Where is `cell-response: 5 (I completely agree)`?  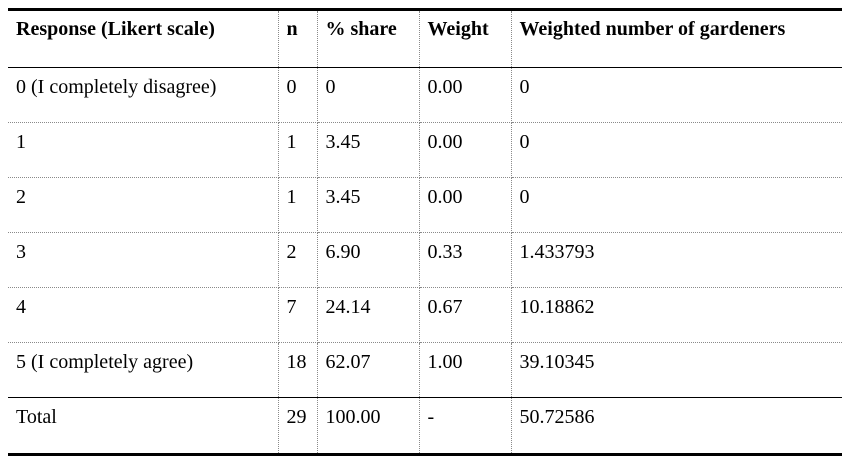
cell-response: 5 (I completely agree) is located at coordinates (143, 370).